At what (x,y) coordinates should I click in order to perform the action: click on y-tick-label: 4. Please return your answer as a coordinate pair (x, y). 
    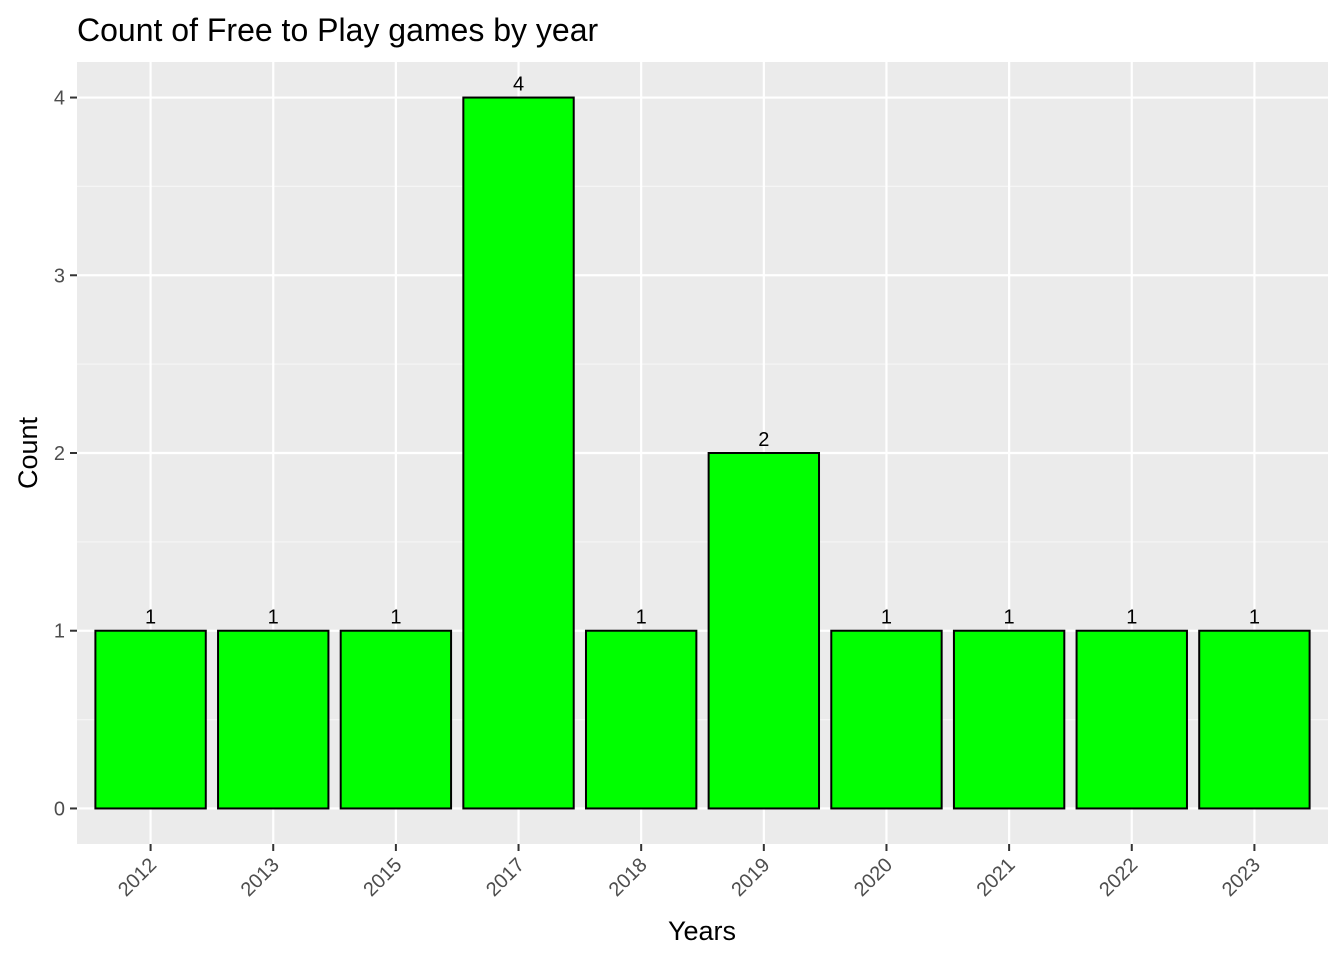
    Looking at the image, I should click on (59, 99).